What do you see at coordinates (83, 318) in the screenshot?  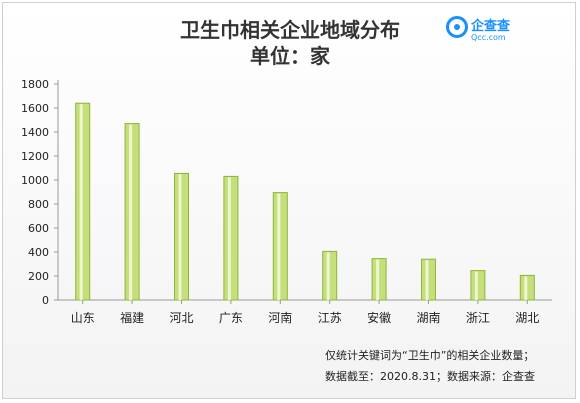 I see `x-tick-label: 山东` at bounding box center [83, 318].